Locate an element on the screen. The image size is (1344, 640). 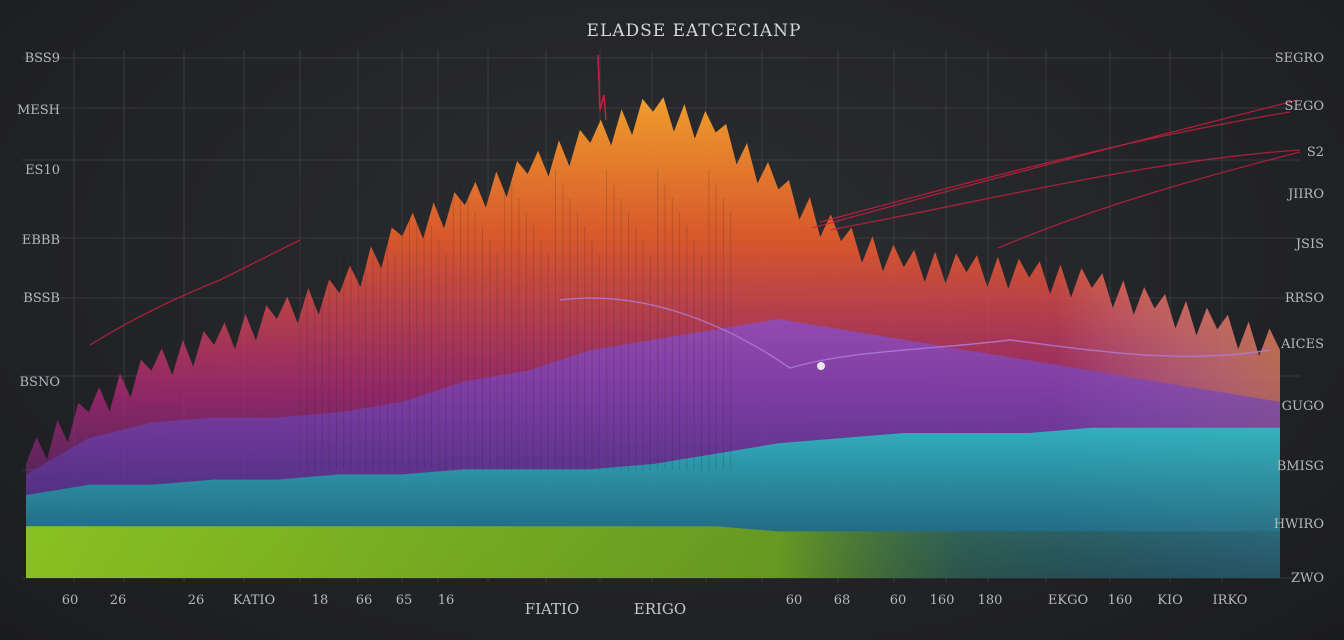
x-tick-label: 18 is located at coordinates (320, 600).